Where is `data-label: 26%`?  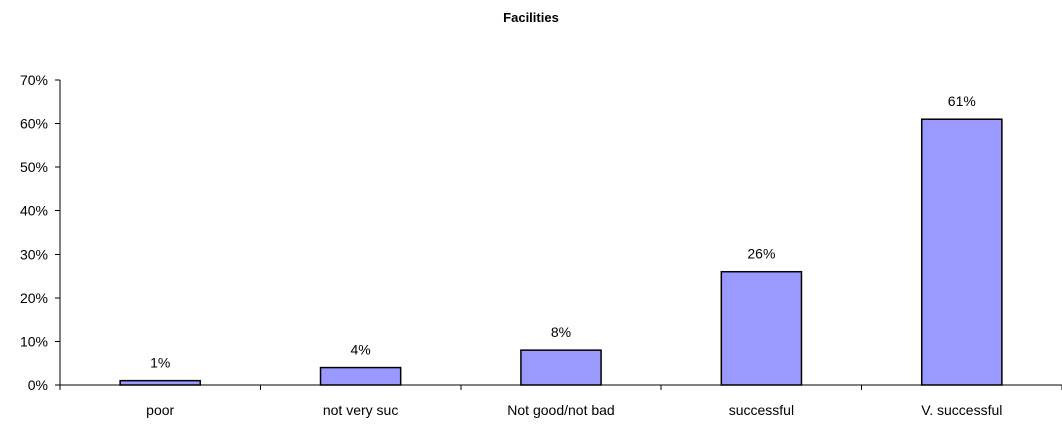 data-label: 26% is located at coordinates (761, 254).